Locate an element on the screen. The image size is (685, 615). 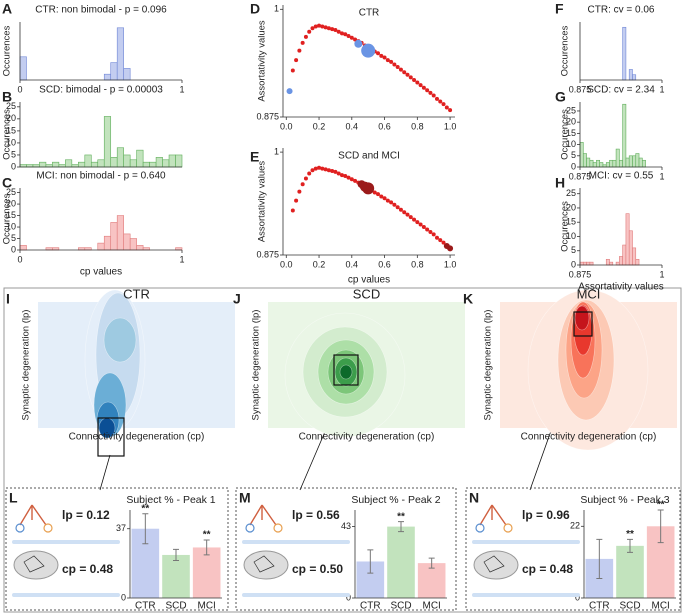
significance: ** is located at coordinates (207, 535).